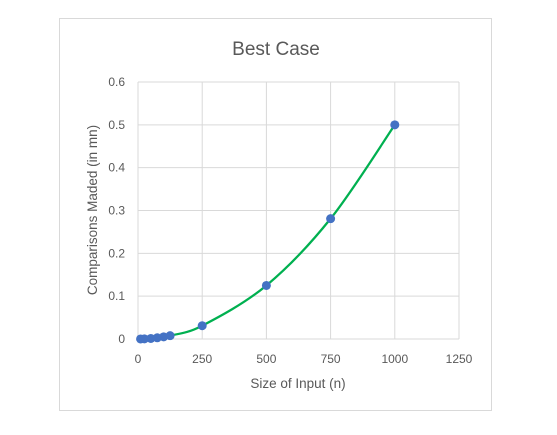  Describe the element at coordinates (266, 359) in the screenshot. I see `x-tick-label: 500` at that location.